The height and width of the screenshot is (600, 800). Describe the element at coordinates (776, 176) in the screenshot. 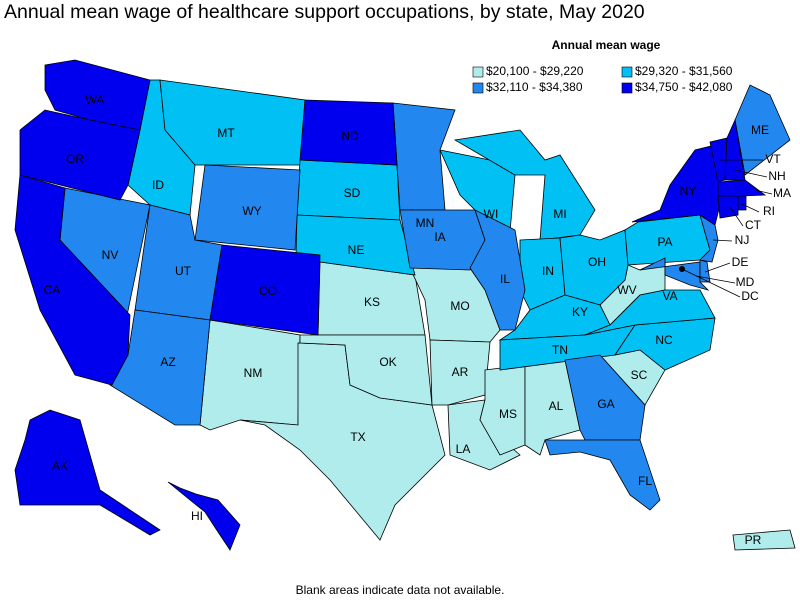

I see `state-label: NH` at that location.